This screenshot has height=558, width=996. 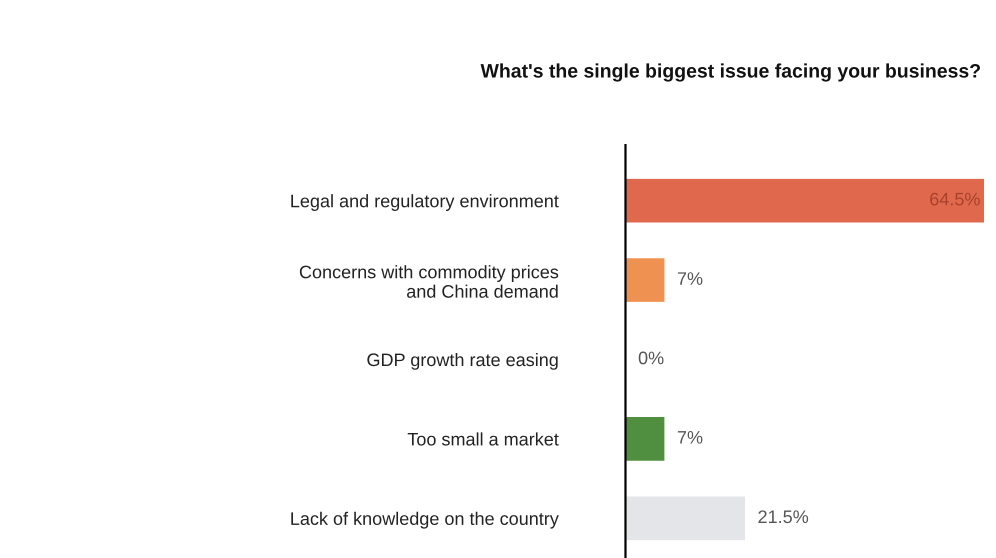 What do you see at coordinates (955, 199) in the screenshot?
I see `data-label: 64.5%` at bounding box center [955, 199].